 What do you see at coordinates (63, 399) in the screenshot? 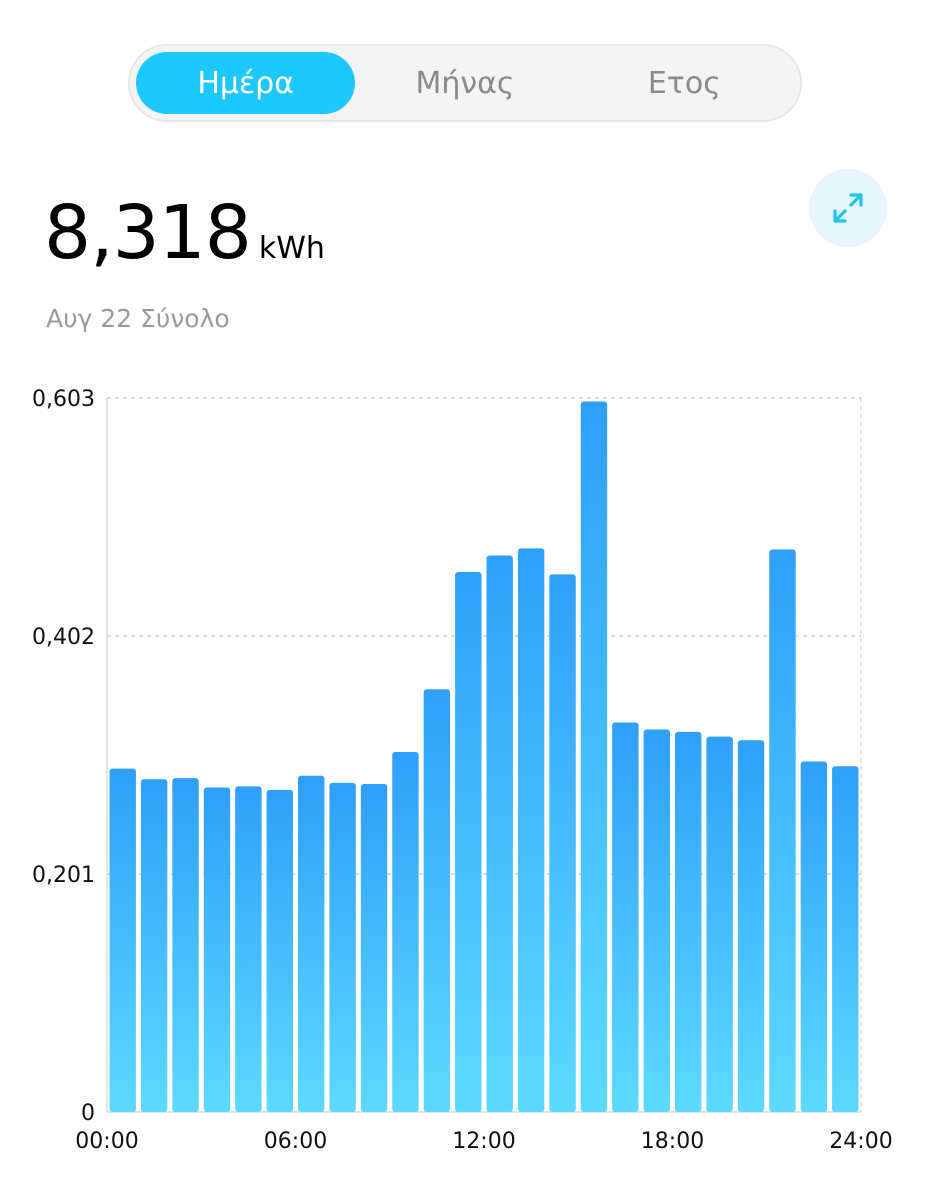
I see `y-tick-label: 0,603` at bounding box center [63, 399].